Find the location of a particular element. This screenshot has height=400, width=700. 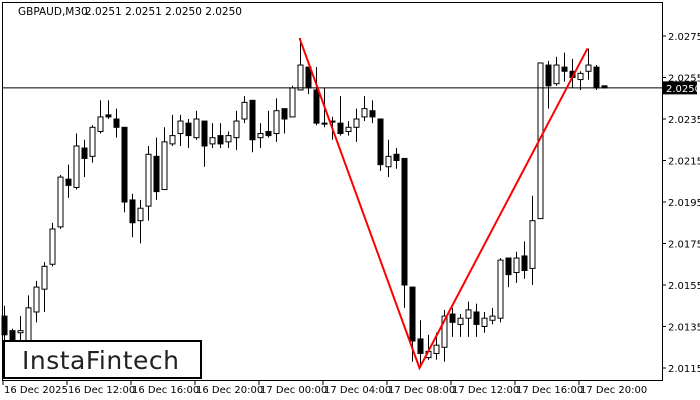

y-tick-label: 2.0275 is located at coordinates (684, 37).